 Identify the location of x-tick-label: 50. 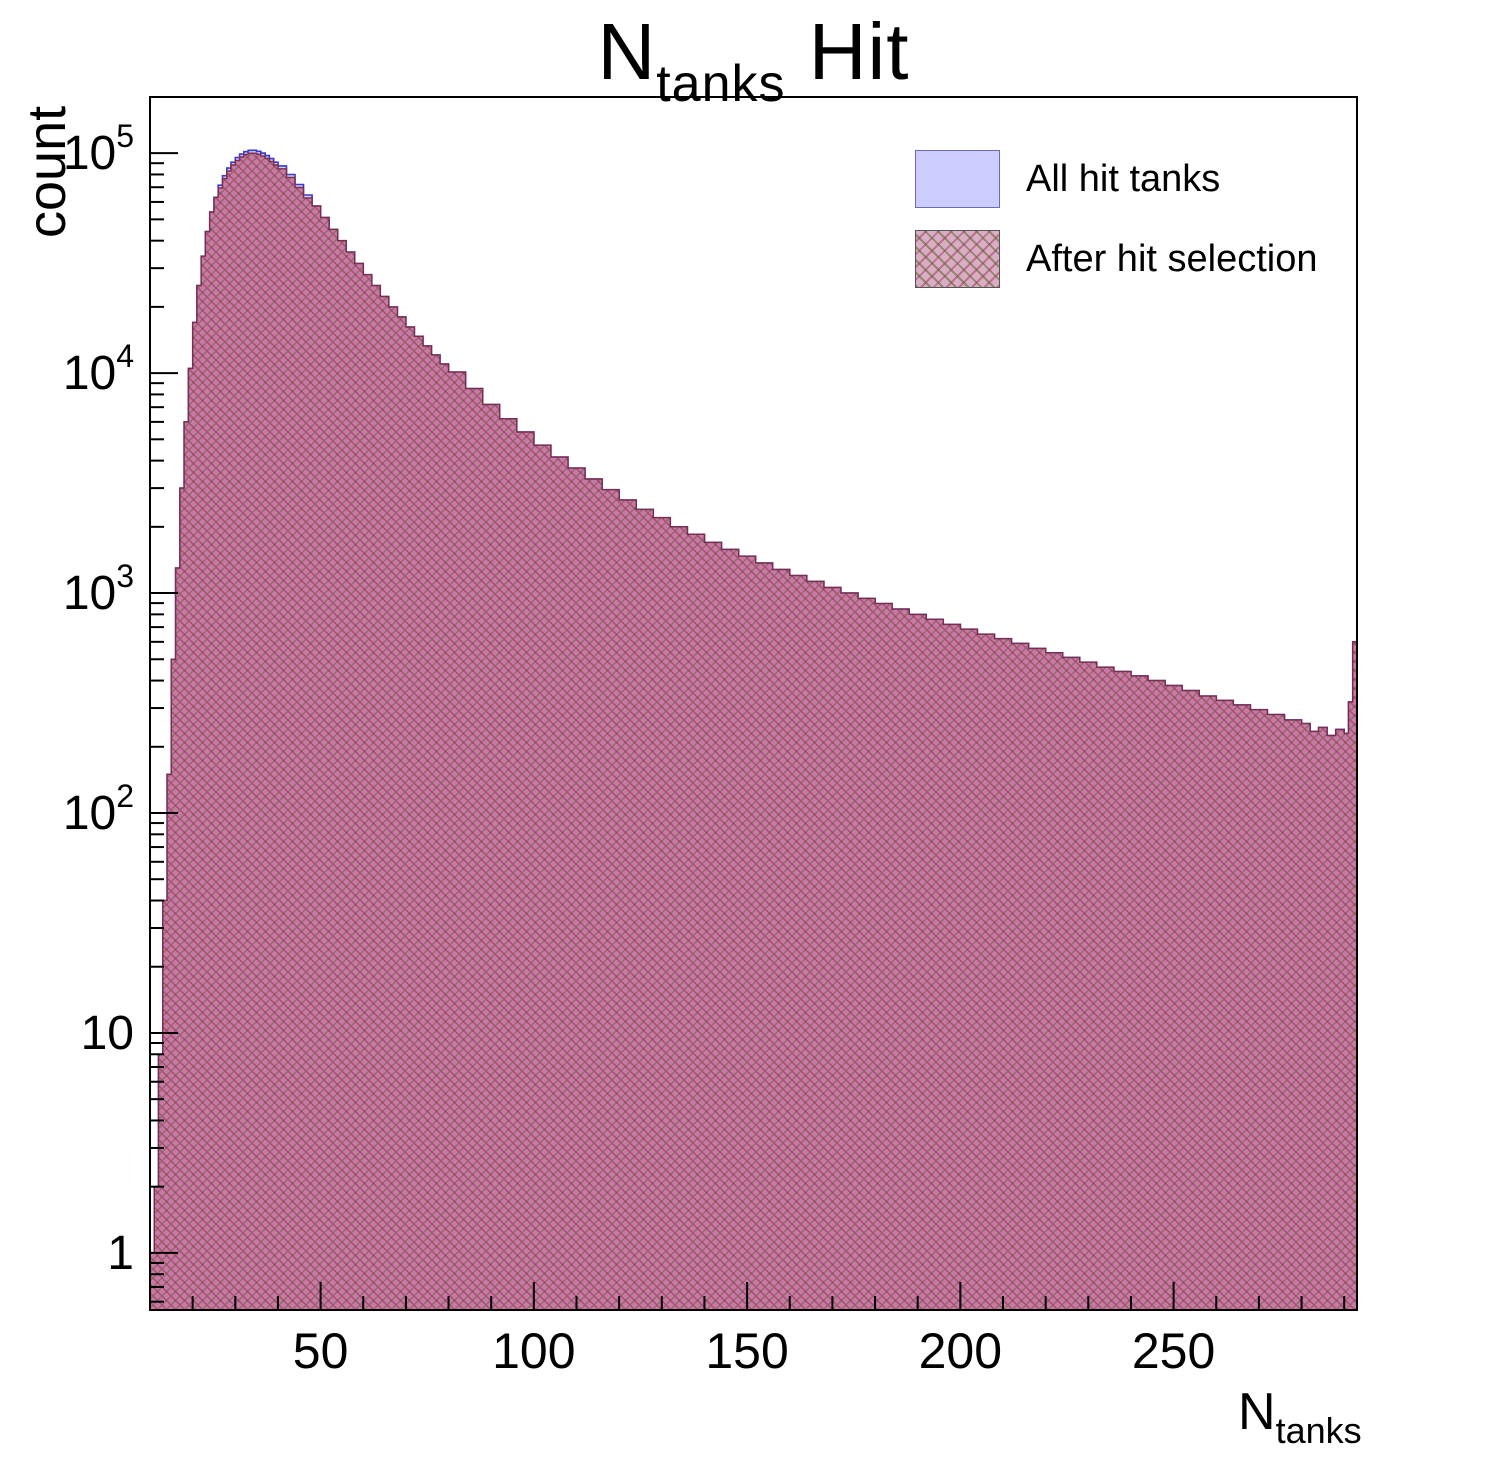
(321, 1351).